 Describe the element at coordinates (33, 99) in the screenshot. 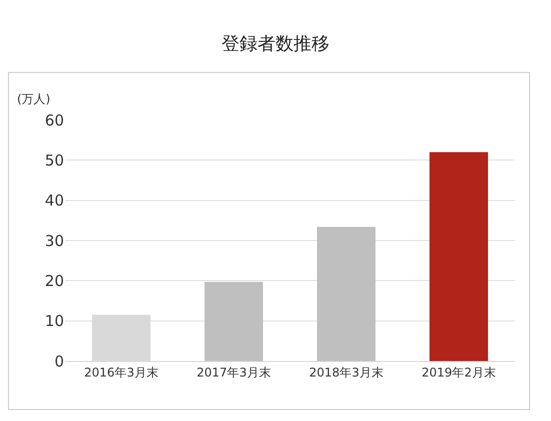

I see `y-axis-title: (万人)` at that location.